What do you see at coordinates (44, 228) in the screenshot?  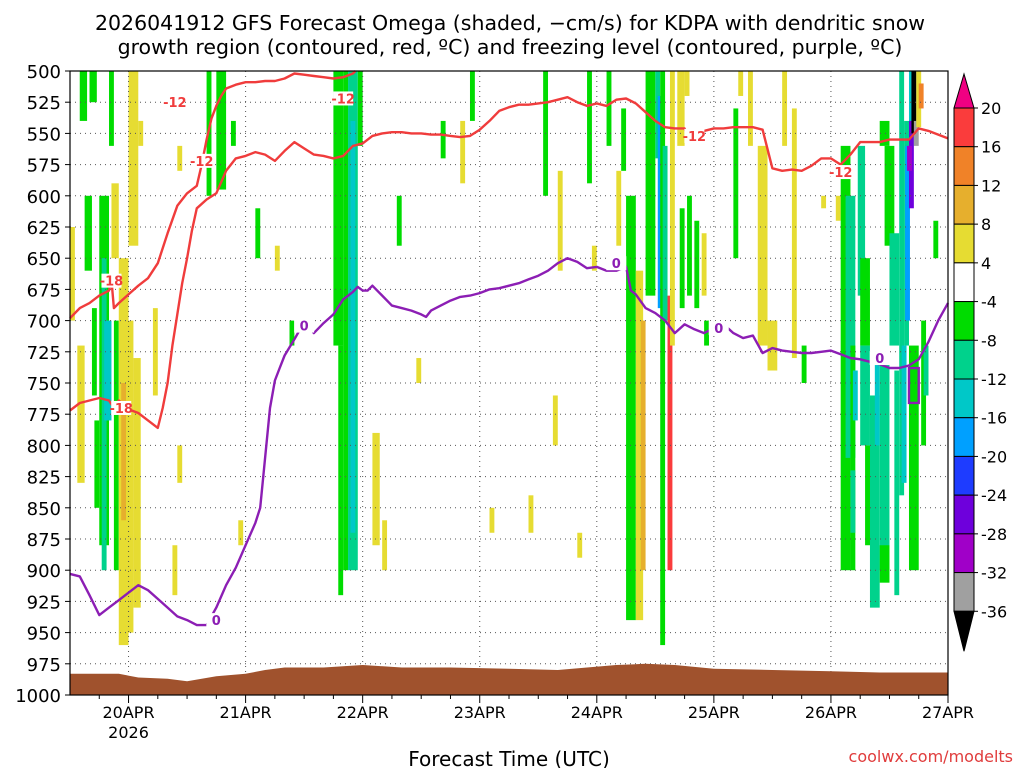 I see `y-tick-label: 625` at bounding box center [44, 228].